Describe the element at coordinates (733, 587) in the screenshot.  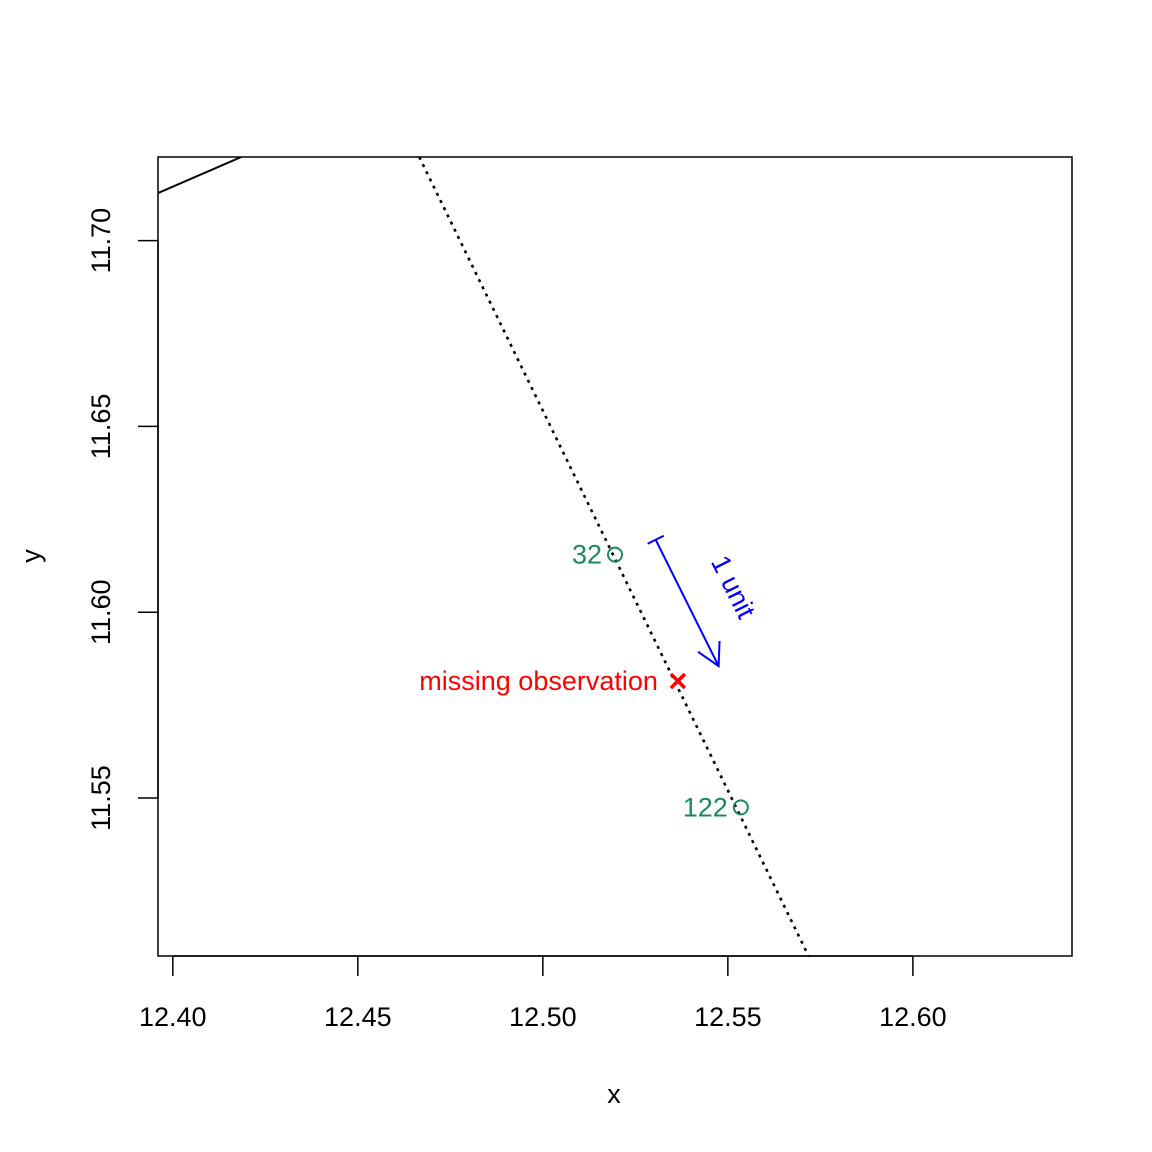
I see `unit-arrow-label: 1 unit` at that location.